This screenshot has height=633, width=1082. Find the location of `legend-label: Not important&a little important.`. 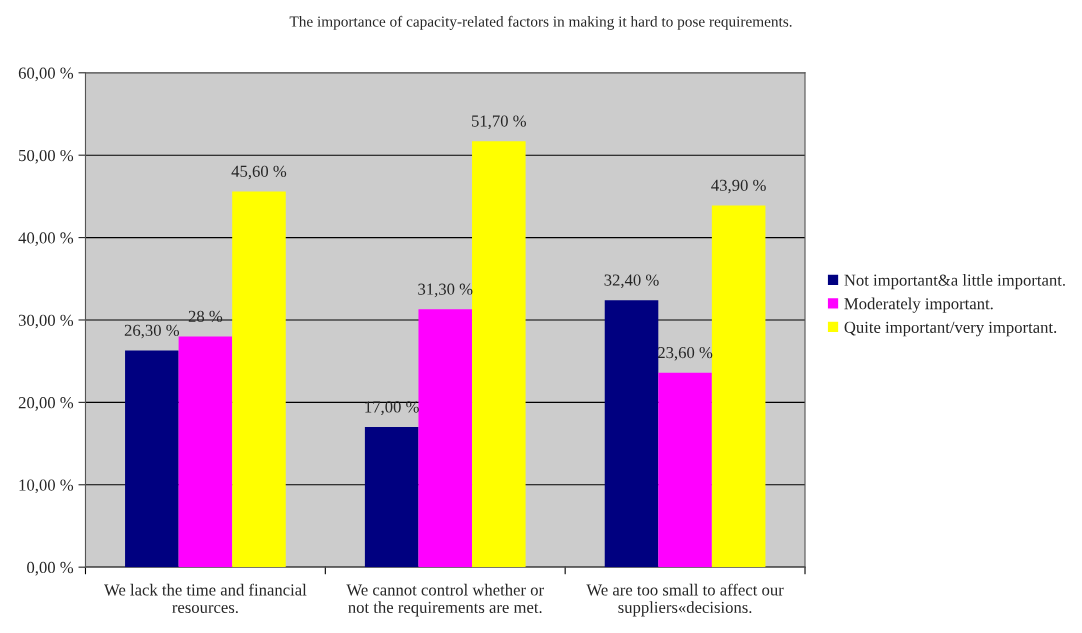

legend-label: Not important&a little important. is located at coordinates (954, 282).